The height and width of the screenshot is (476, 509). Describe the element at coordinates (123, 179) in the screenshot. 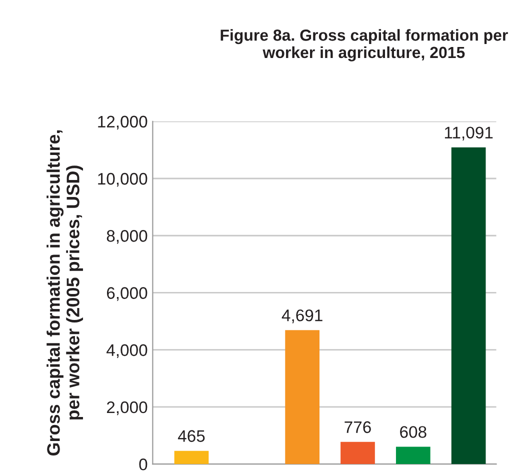

I see `y-tick-label: 10,000` at that location.